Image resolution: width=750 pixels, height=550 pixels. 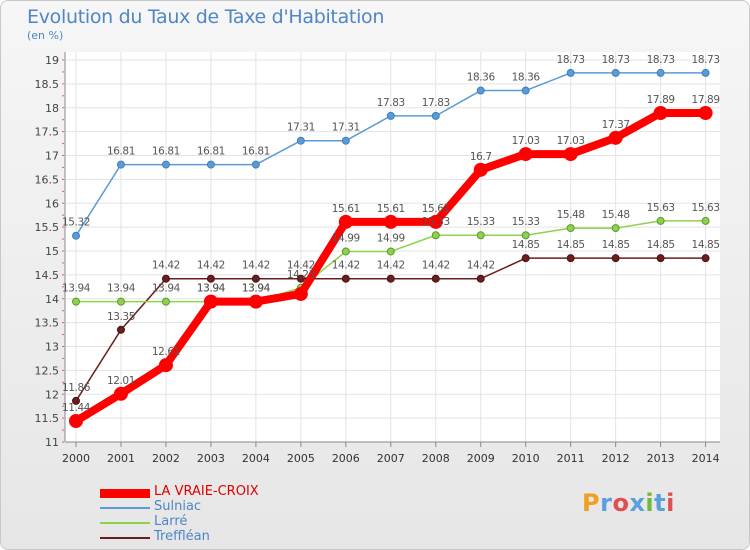 I want to click on brand-logo: Proxiti, so click(x=628, y=503).